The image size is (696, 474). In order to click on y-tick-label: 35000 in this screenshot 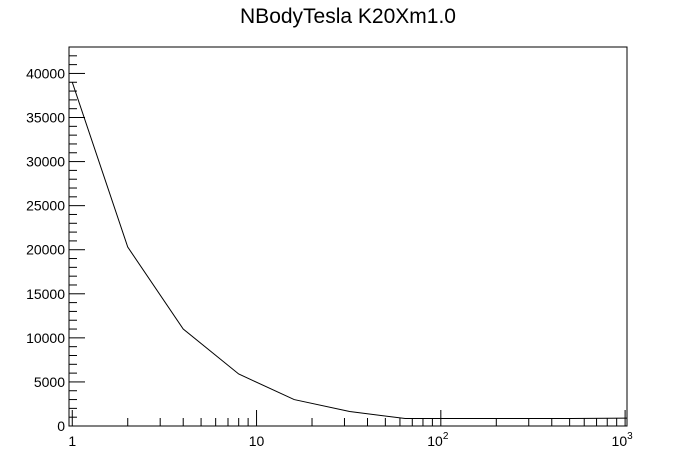, I will do `click(45, 118)`.